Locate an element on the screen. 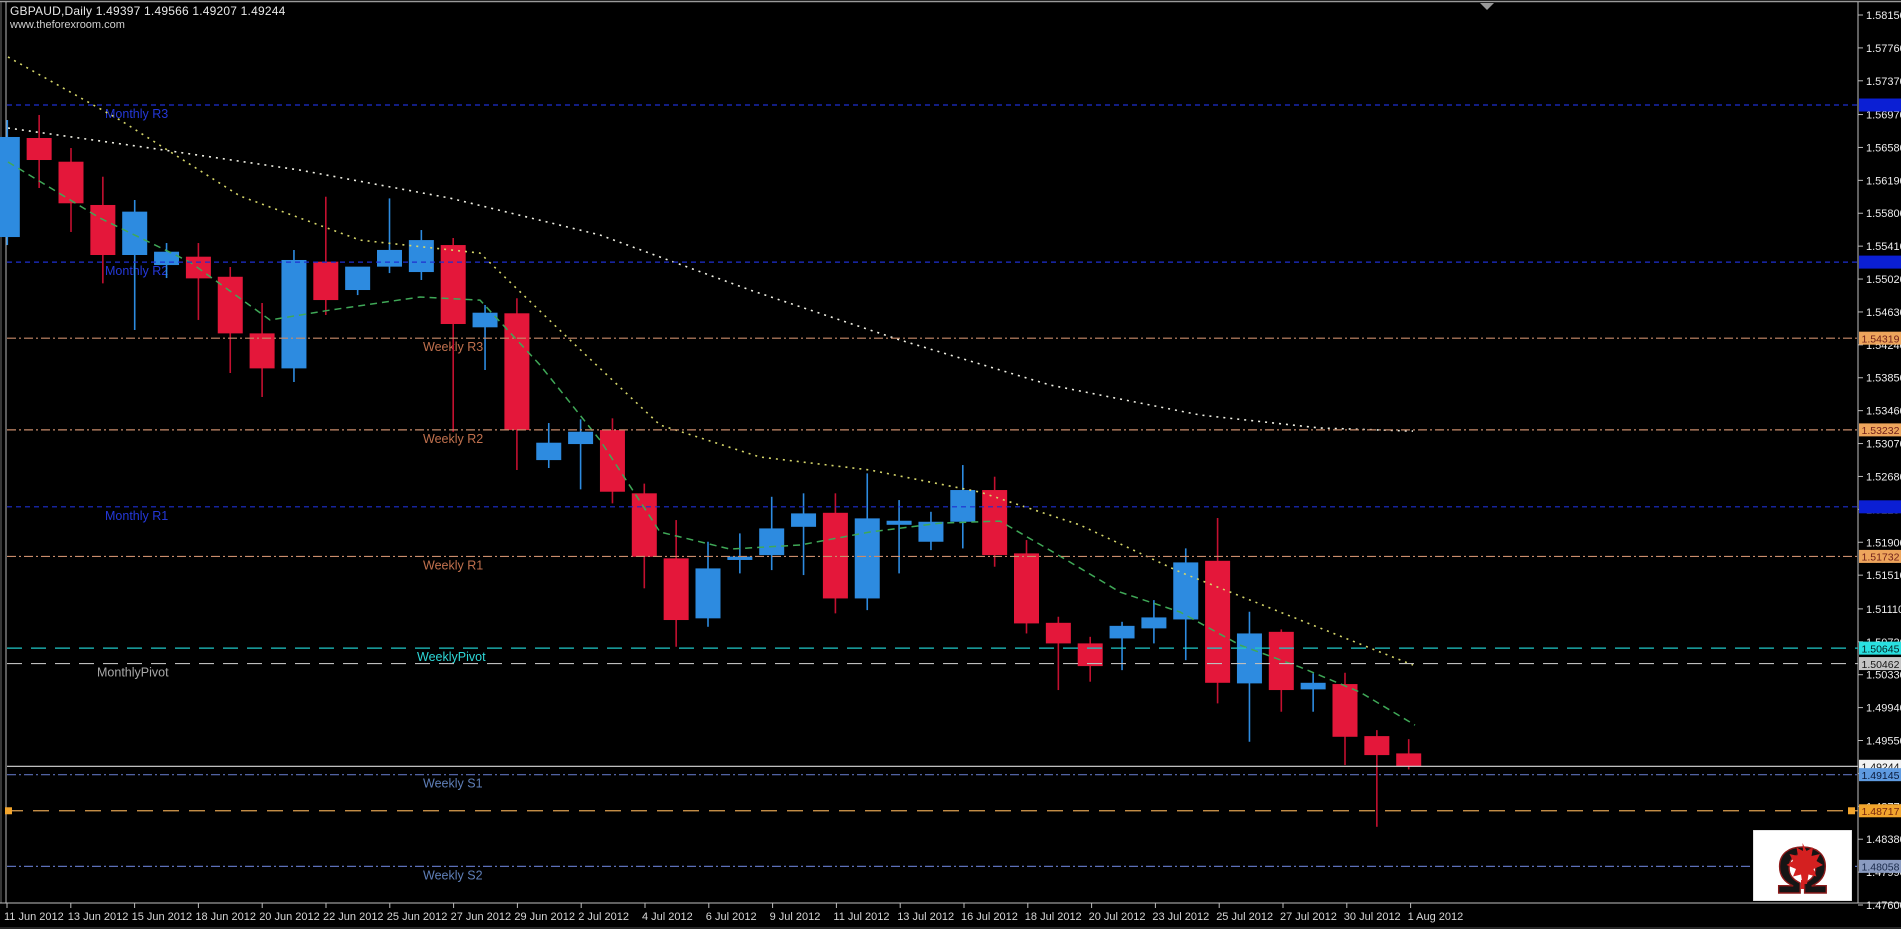  axis-badge-value: 1.48058 is located at coordinates (1881, 868).